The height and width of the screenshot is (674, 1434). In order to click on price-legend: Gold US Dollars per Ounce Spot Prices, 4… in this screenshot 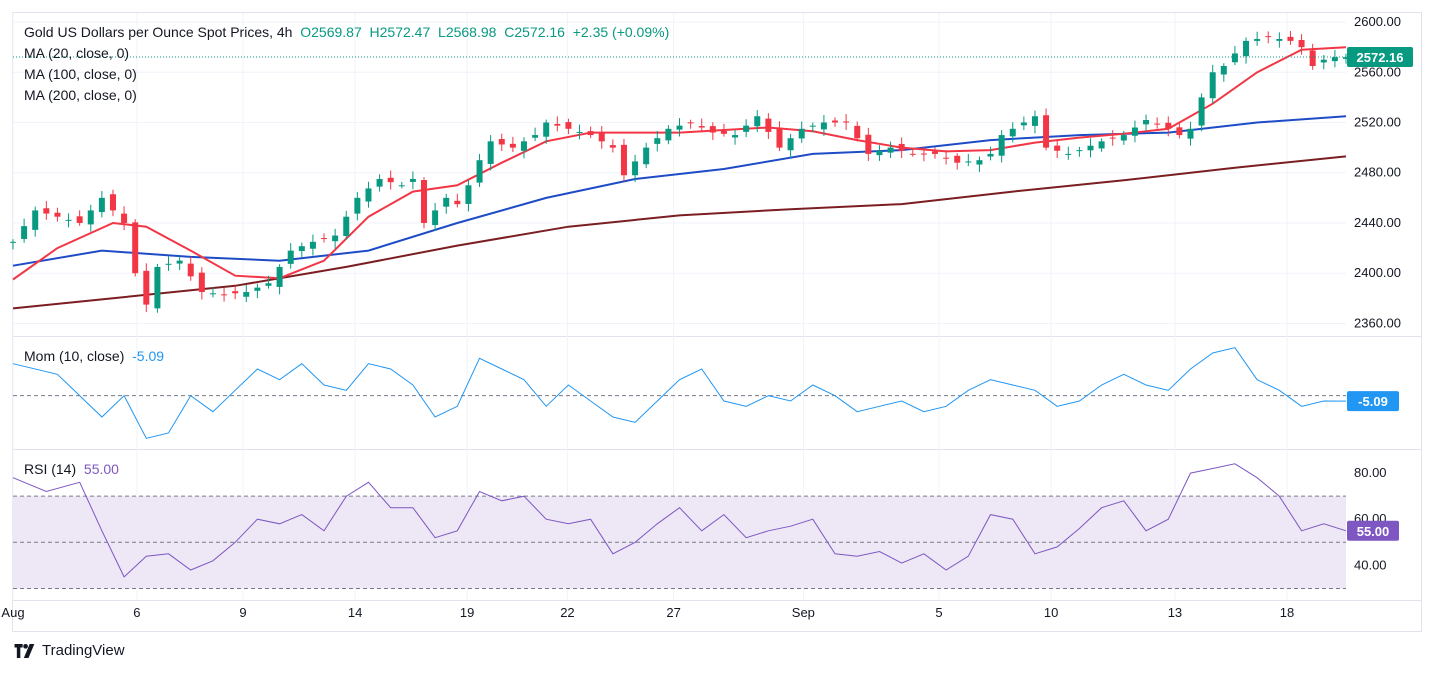, I will do `click(346, 64)`.